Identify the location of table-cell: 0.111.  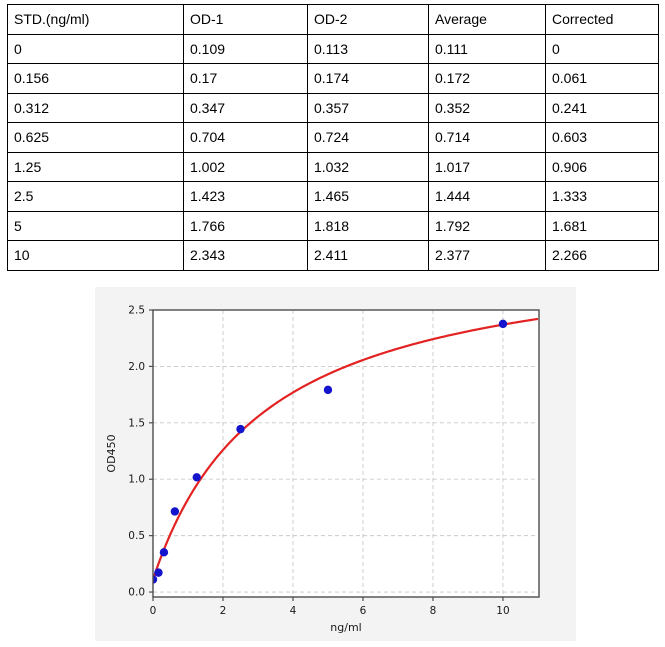
(487, 48).